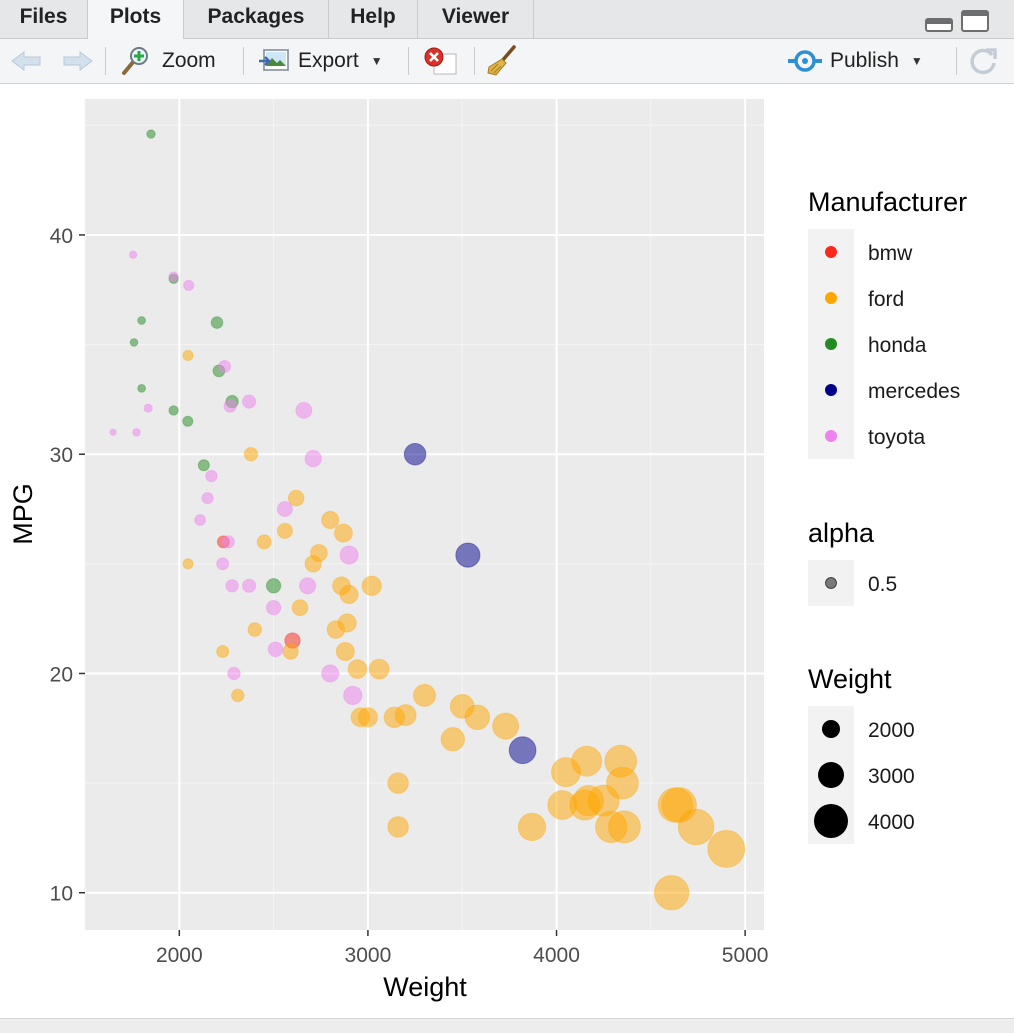  I want to click on window-controls, so click(957, 21).